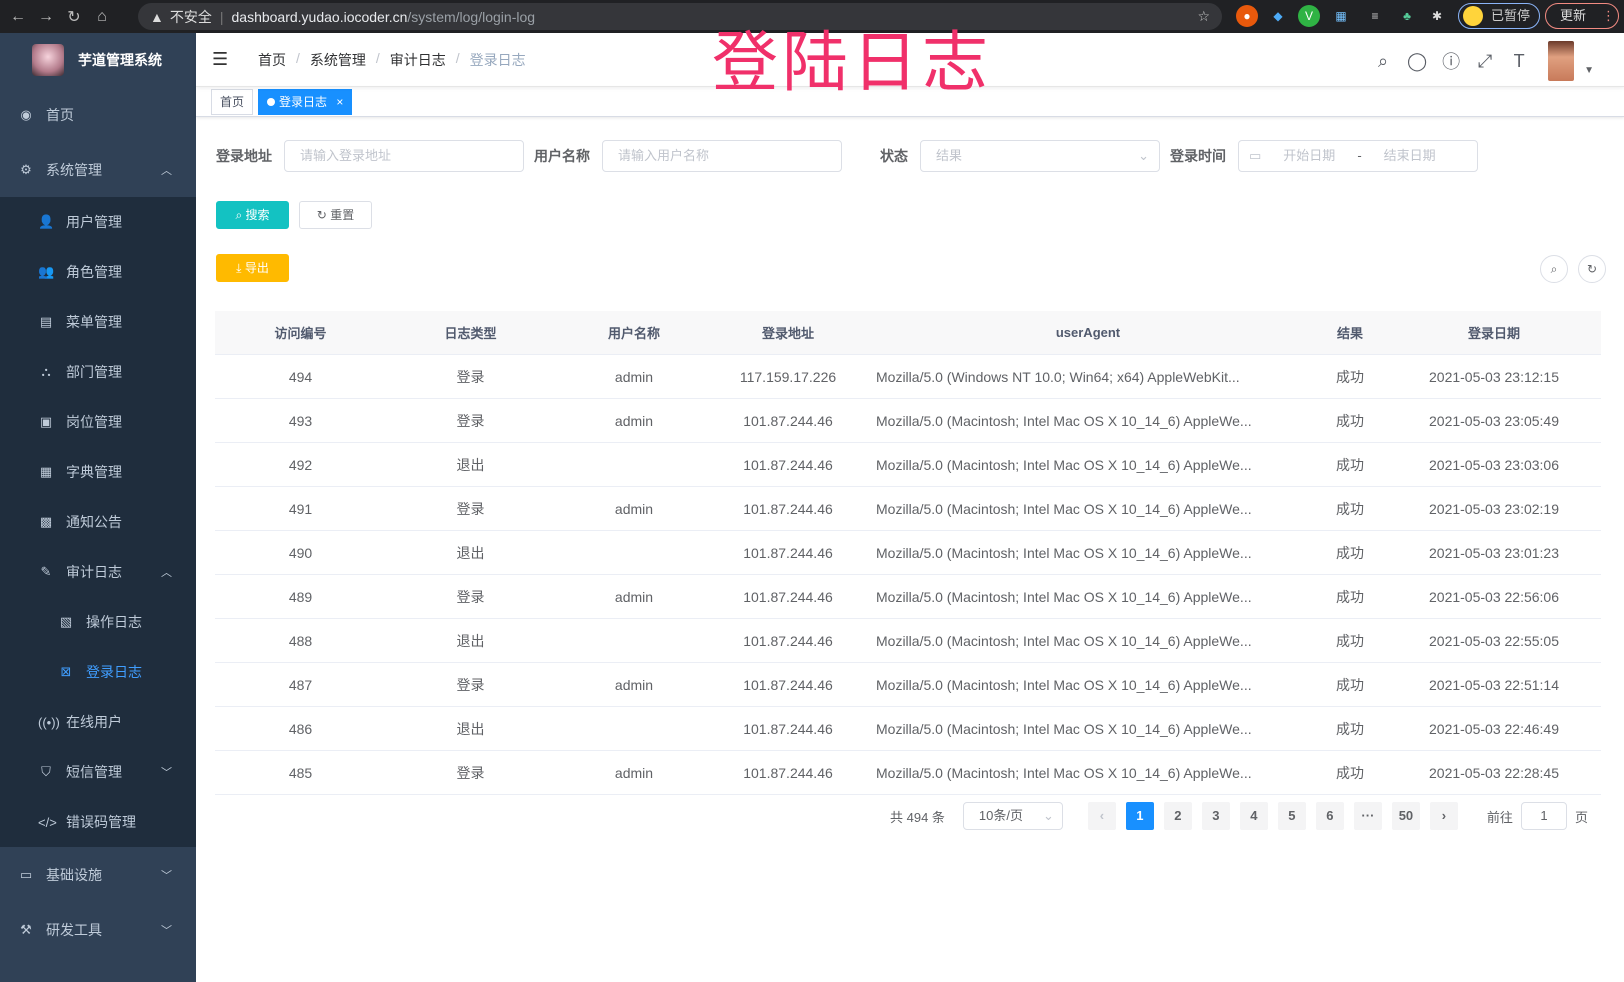 The height and width of the screenshot is (982, 1624). I want to click on next-page-button: ›, so click(1443, 816).